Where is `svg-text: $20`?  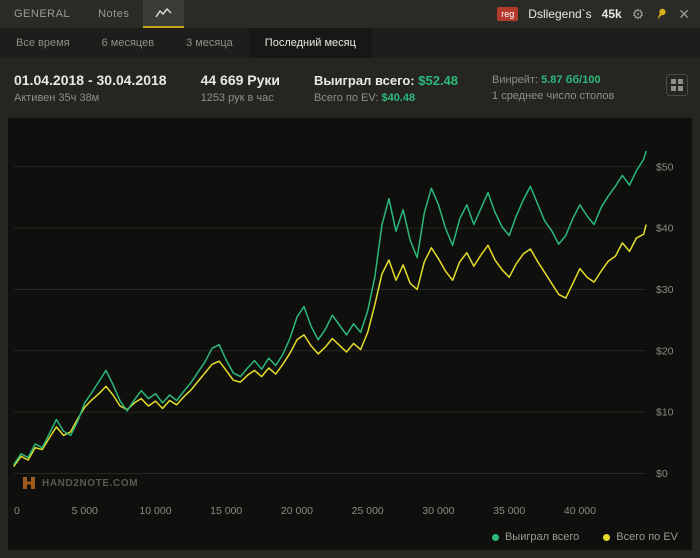
svg-text: $20 is located at coordinates (665, 351).